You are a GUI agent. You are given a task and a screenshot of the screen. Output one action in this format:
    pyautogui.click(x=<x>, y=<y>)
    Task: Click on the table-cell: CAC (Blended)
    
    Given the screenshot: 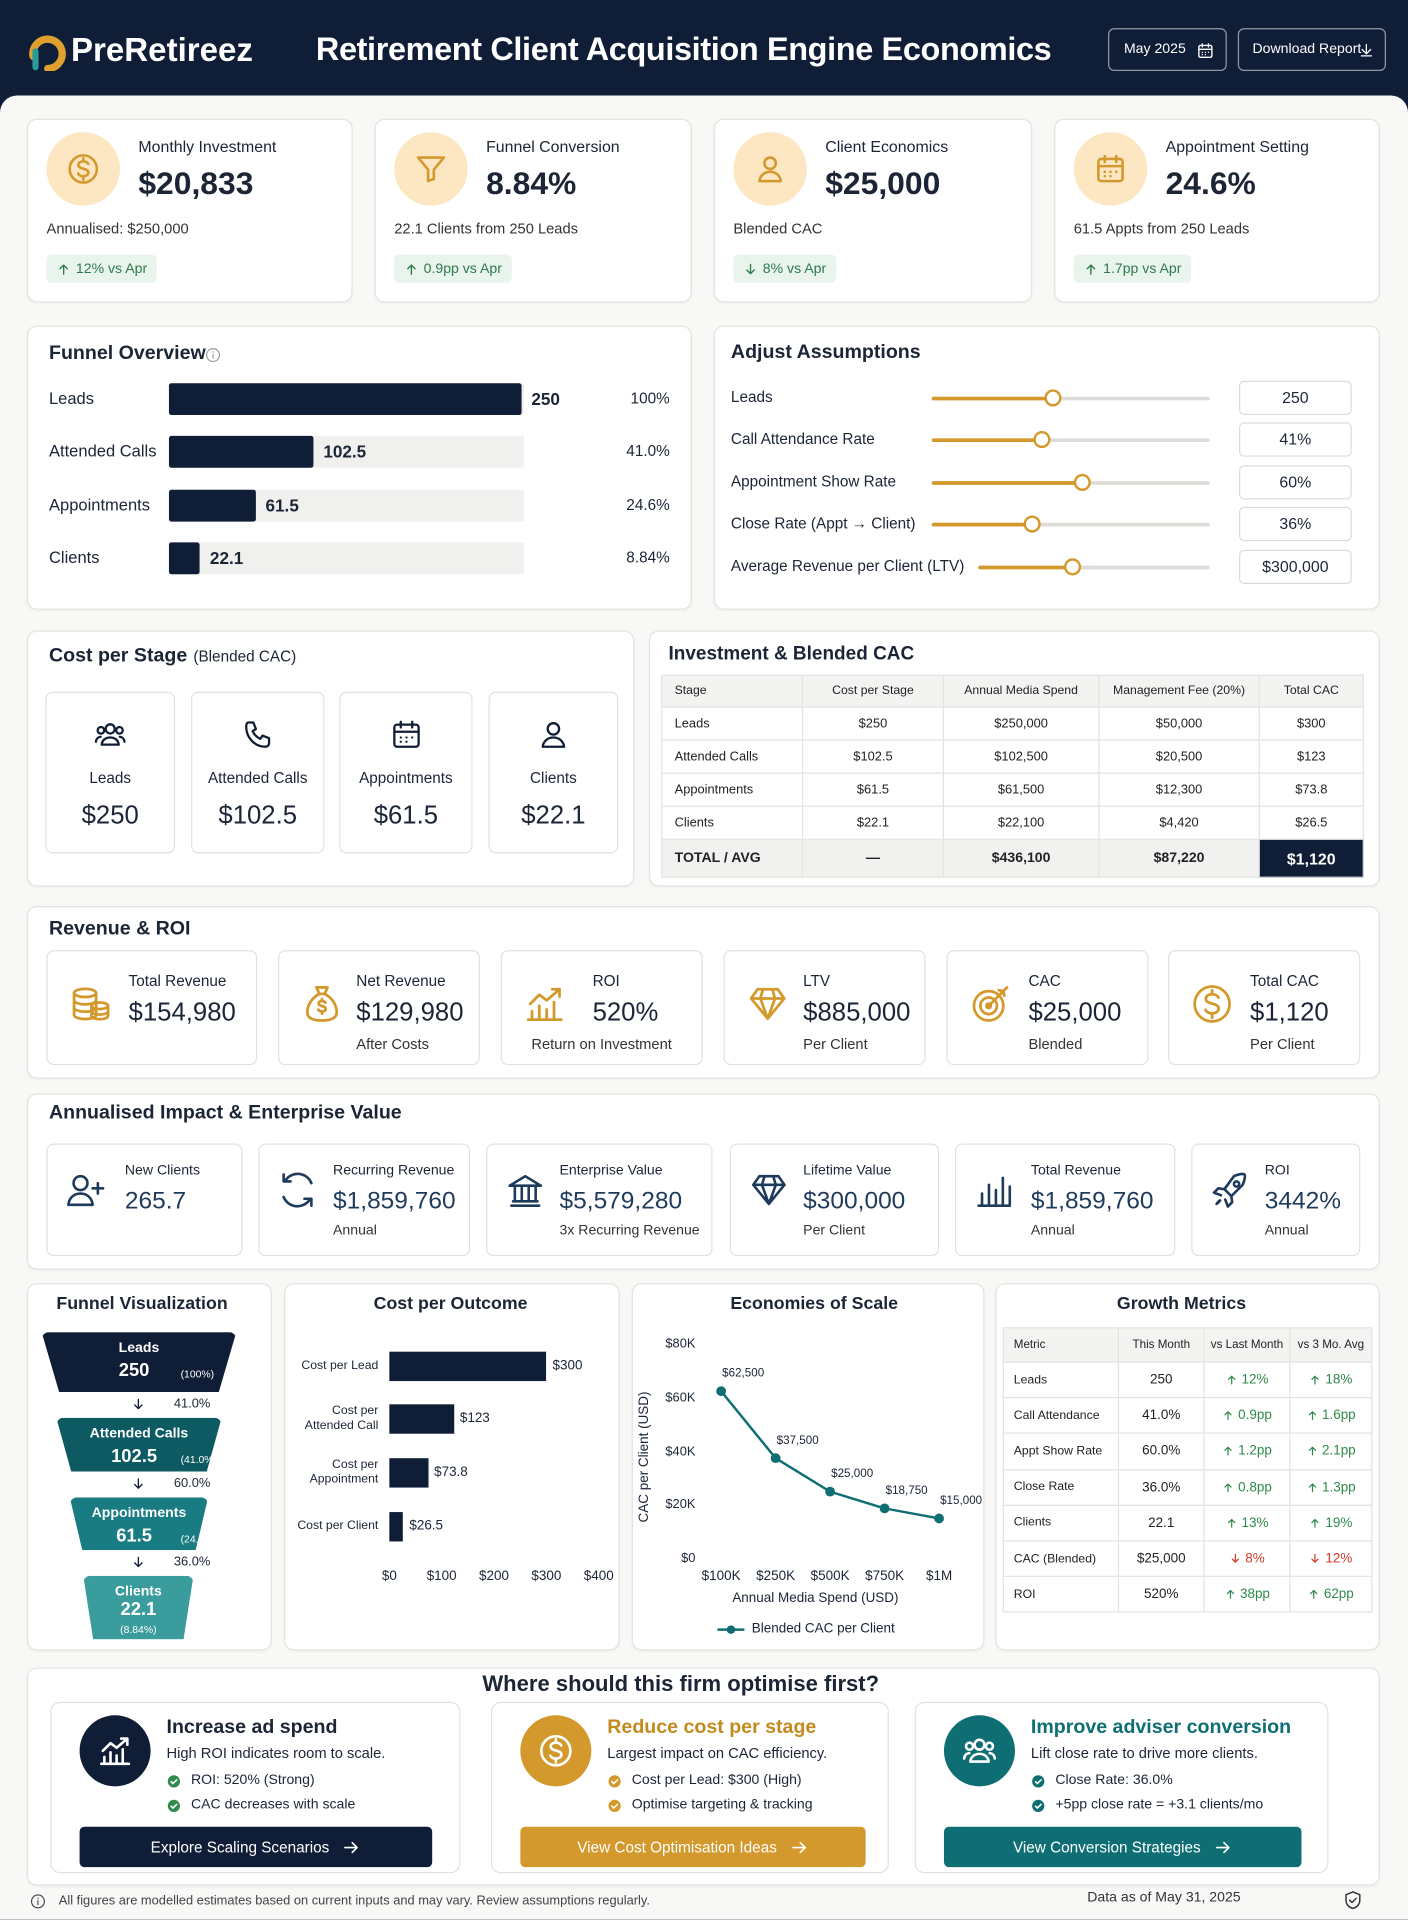 What is the action you would take?
    pyautogui.click(x=1061, y=1559)
    